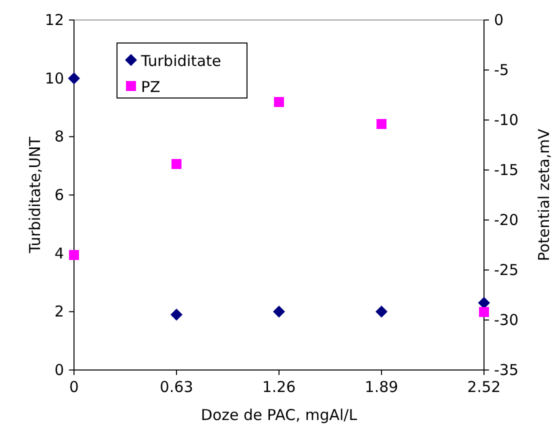 The width and height of the screenshot is (555, 436). I want to click on y2-tick-label: -35, so click(506, 370).